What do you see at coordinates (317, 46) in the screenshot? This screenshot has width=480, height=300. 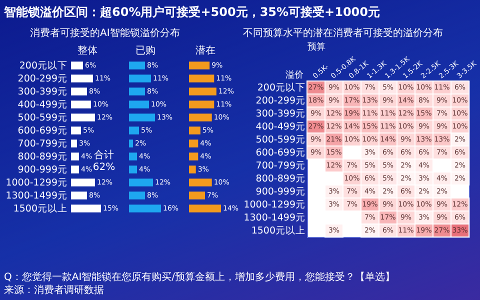 I see `x-axis-title: 预算` at bounding box center [317, 46].